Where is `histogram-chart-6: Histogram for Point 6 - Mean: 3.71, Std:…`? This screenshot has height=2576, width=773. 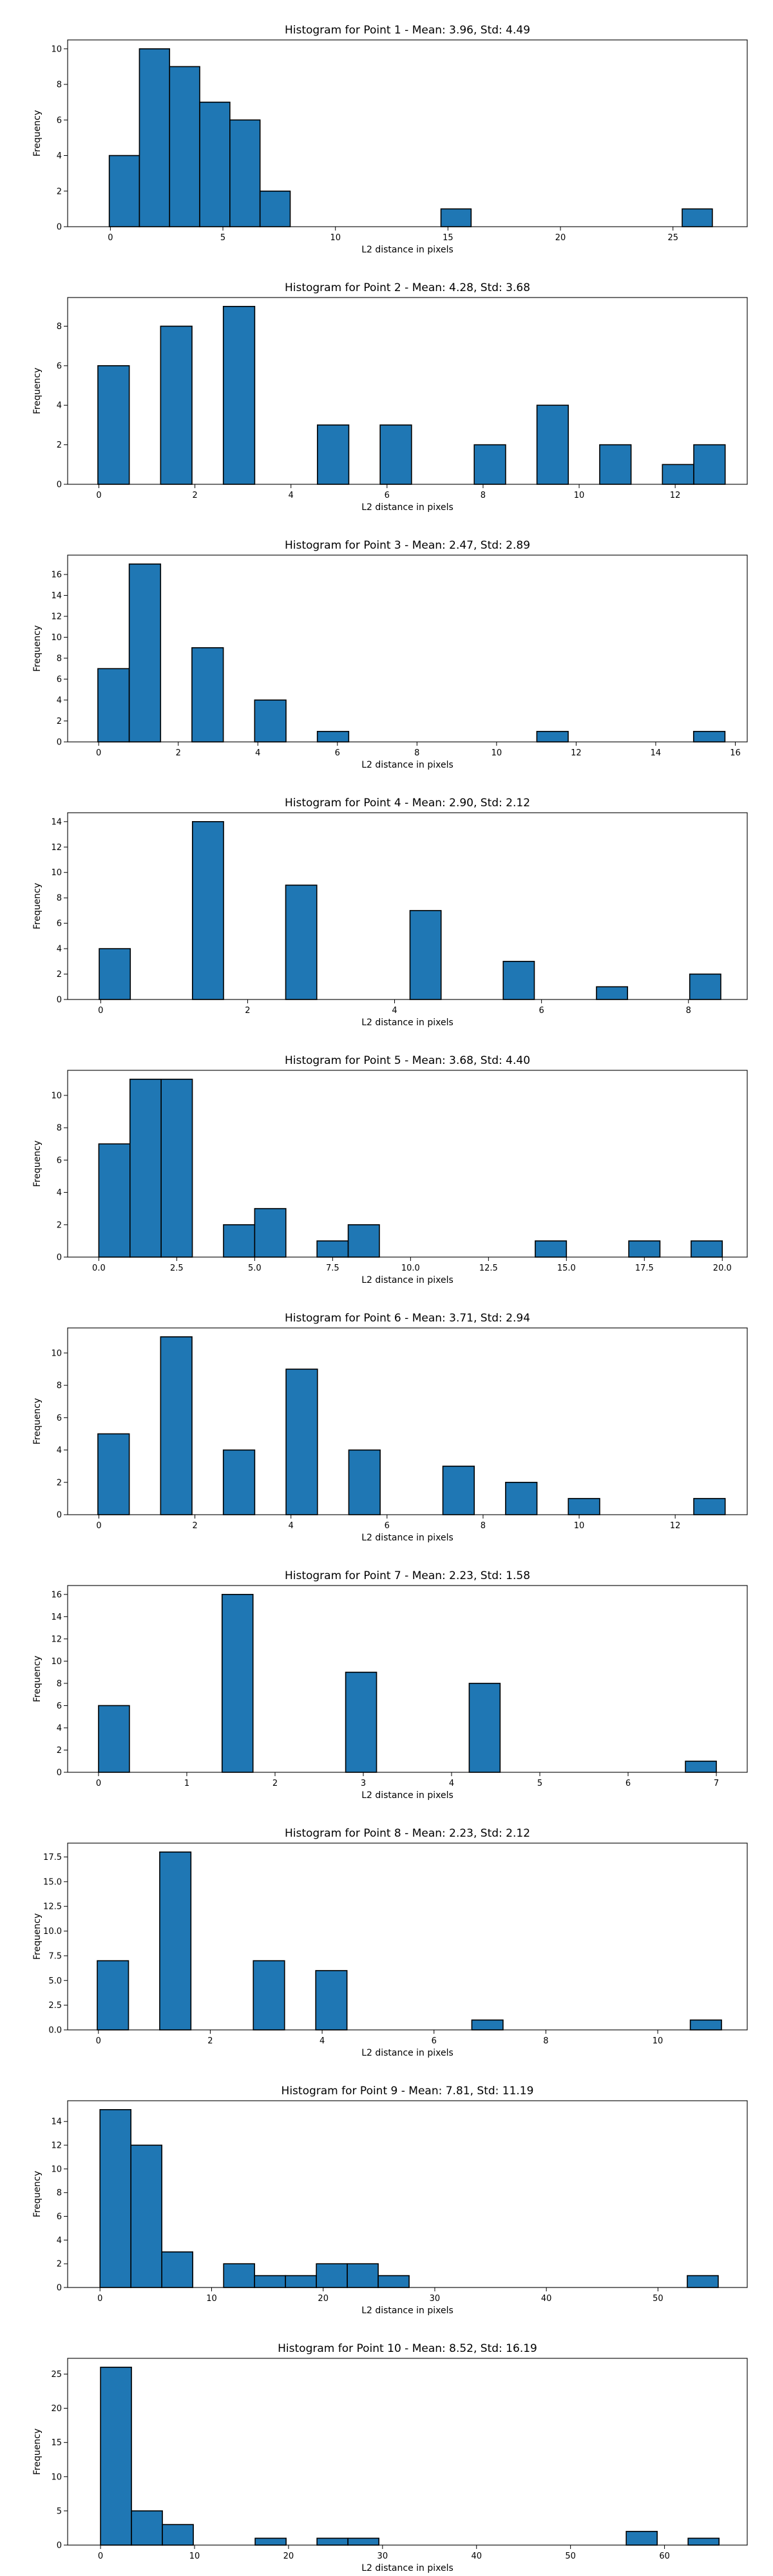 histogram-chart-6: Histogram for Point 6 - Mean: 3.71, Std:… is located at coordinates (390, 1428).